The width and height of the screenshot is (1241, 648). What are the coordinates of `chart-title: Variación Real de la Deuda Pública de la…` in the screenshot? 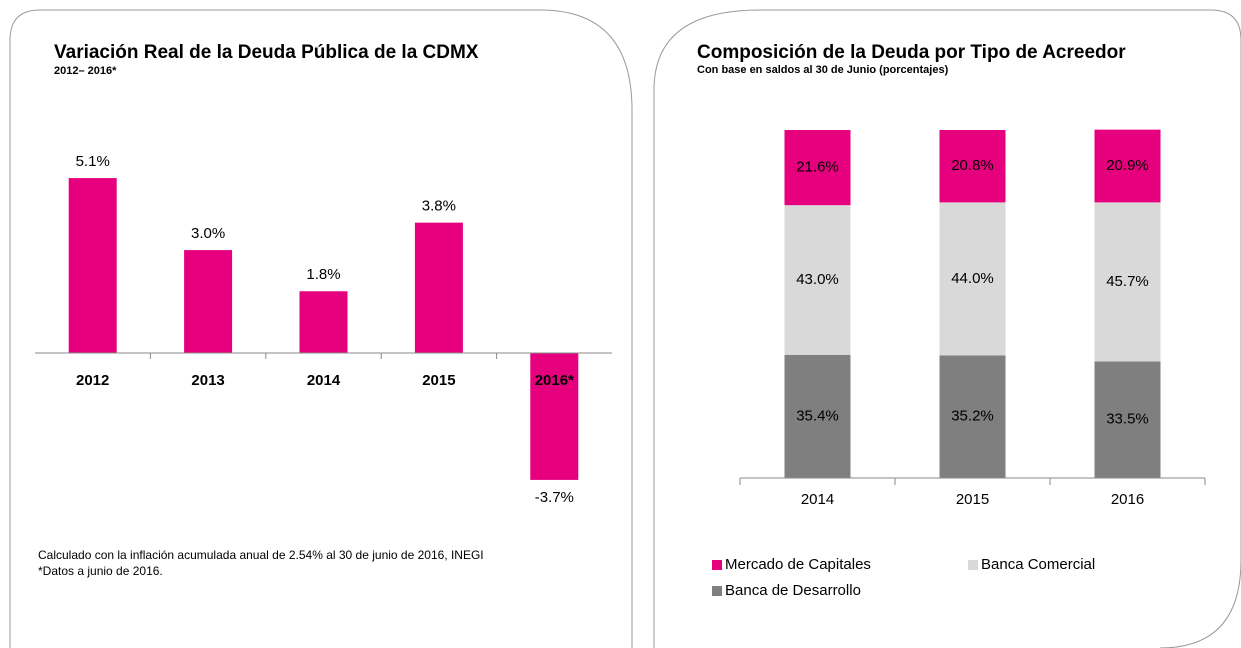 It's located at (266, 52).